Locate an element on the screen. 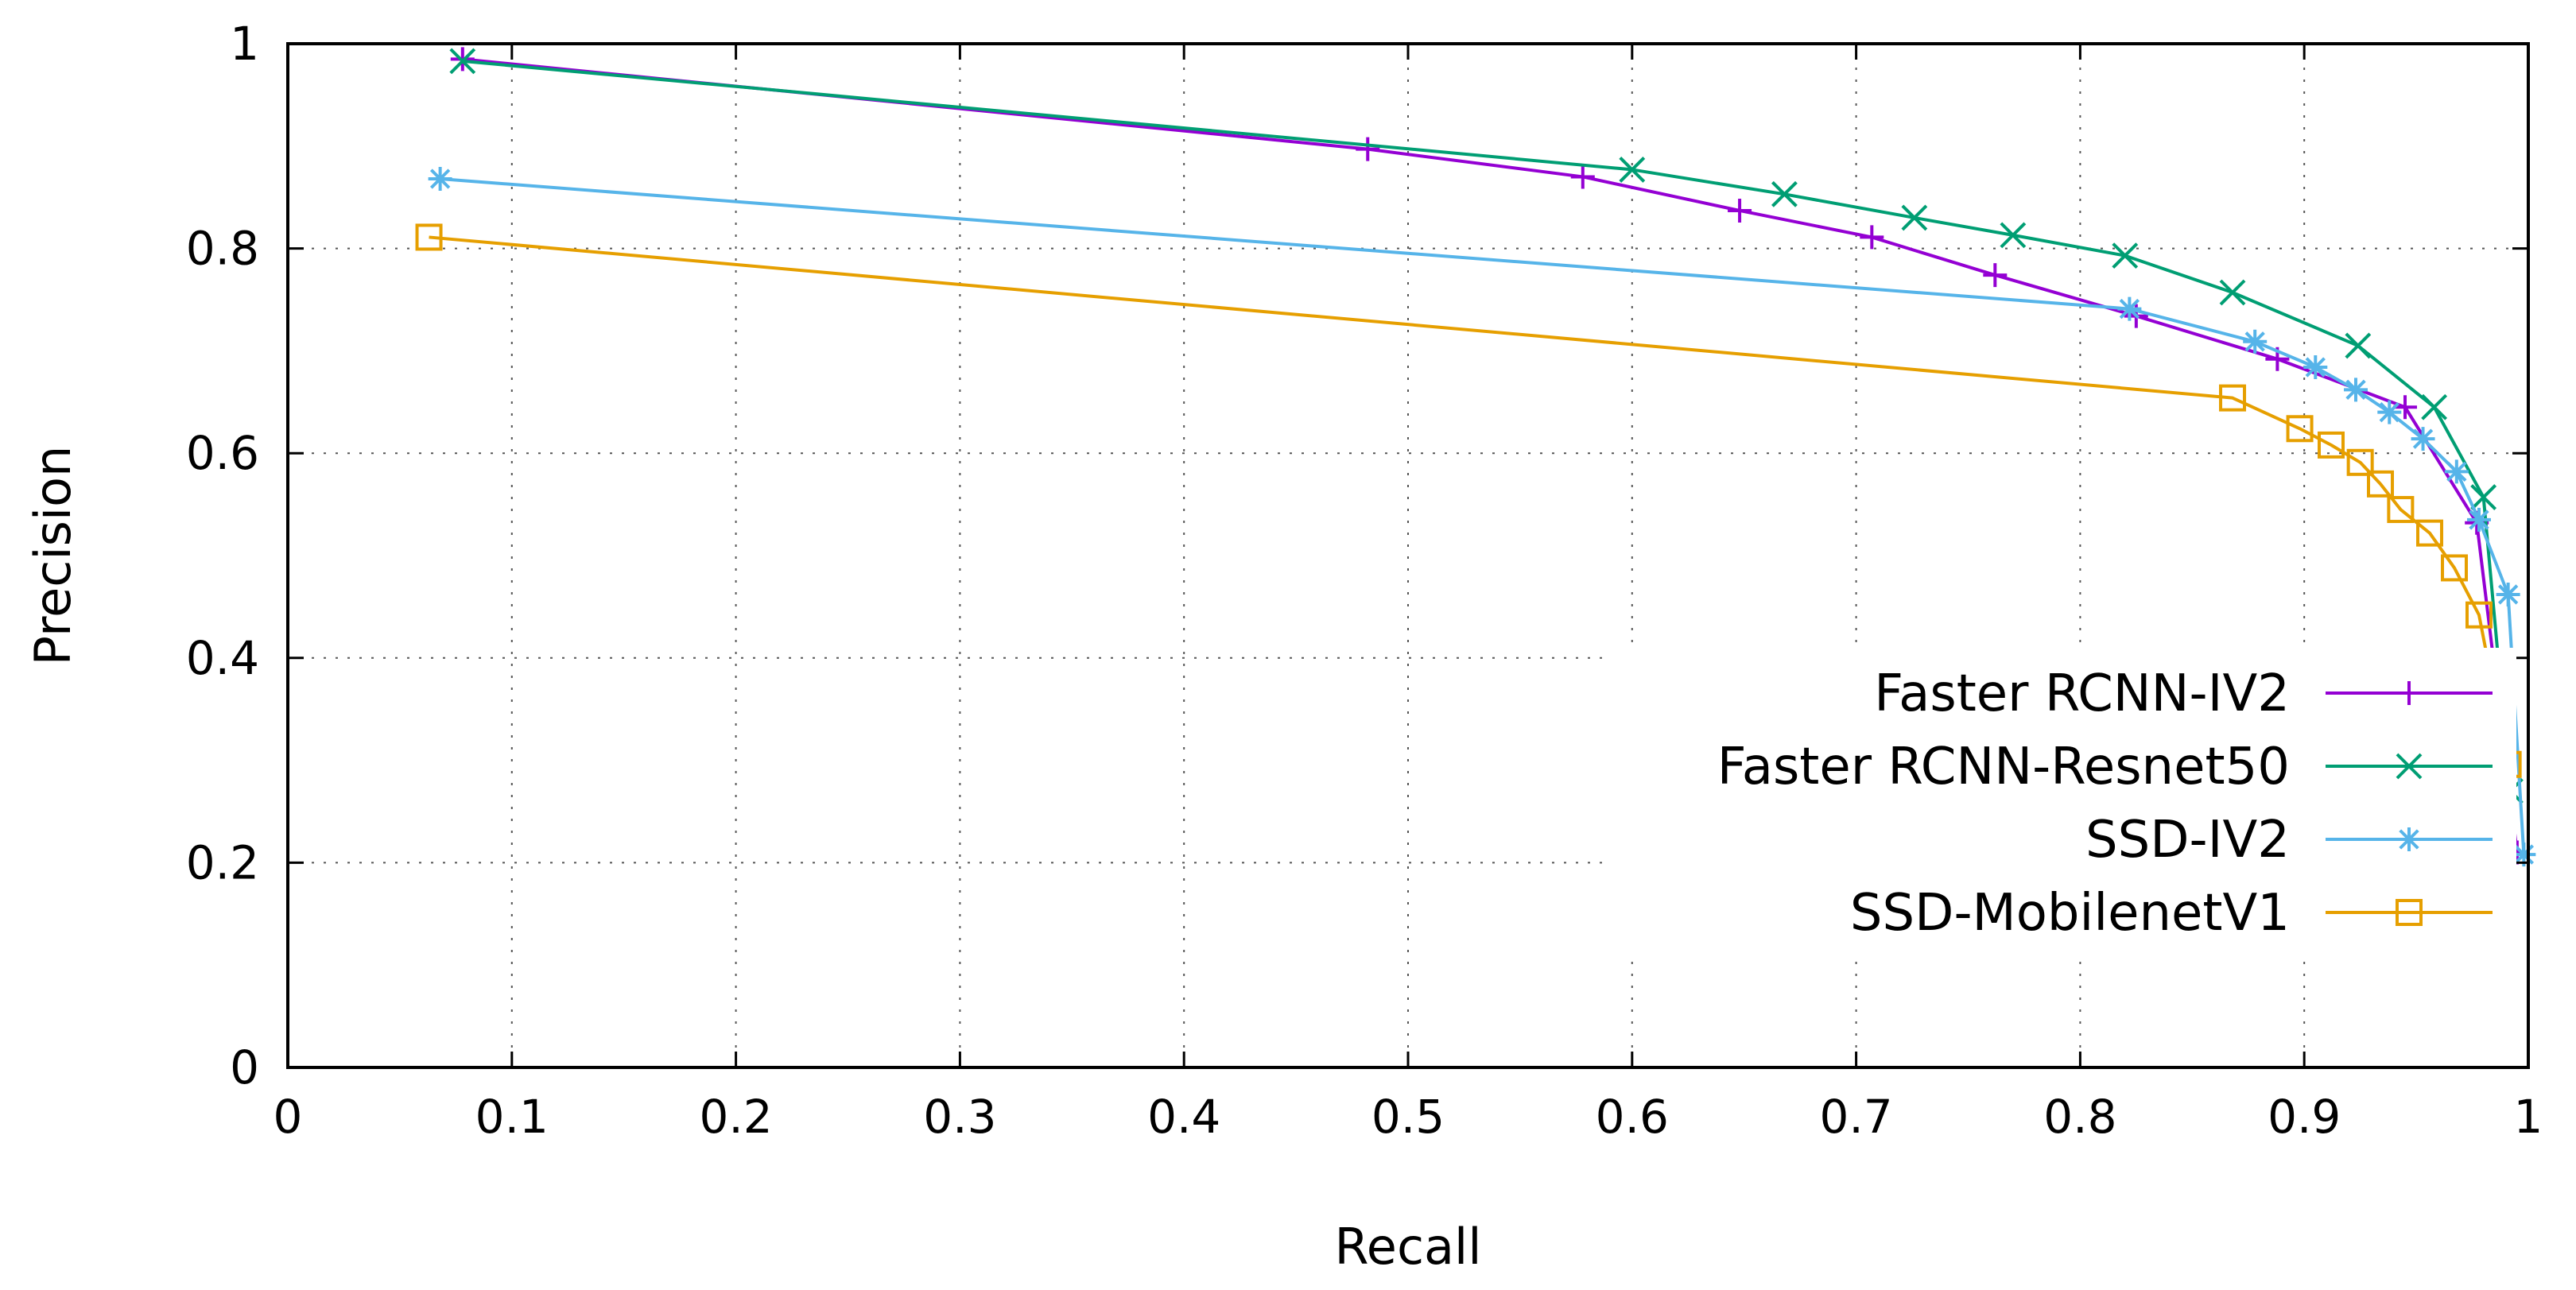 Image resolution: width=2576 pixels, height=1290 pixels. x-tick-label: 0.7 is located at coordinates (1855, 1117).